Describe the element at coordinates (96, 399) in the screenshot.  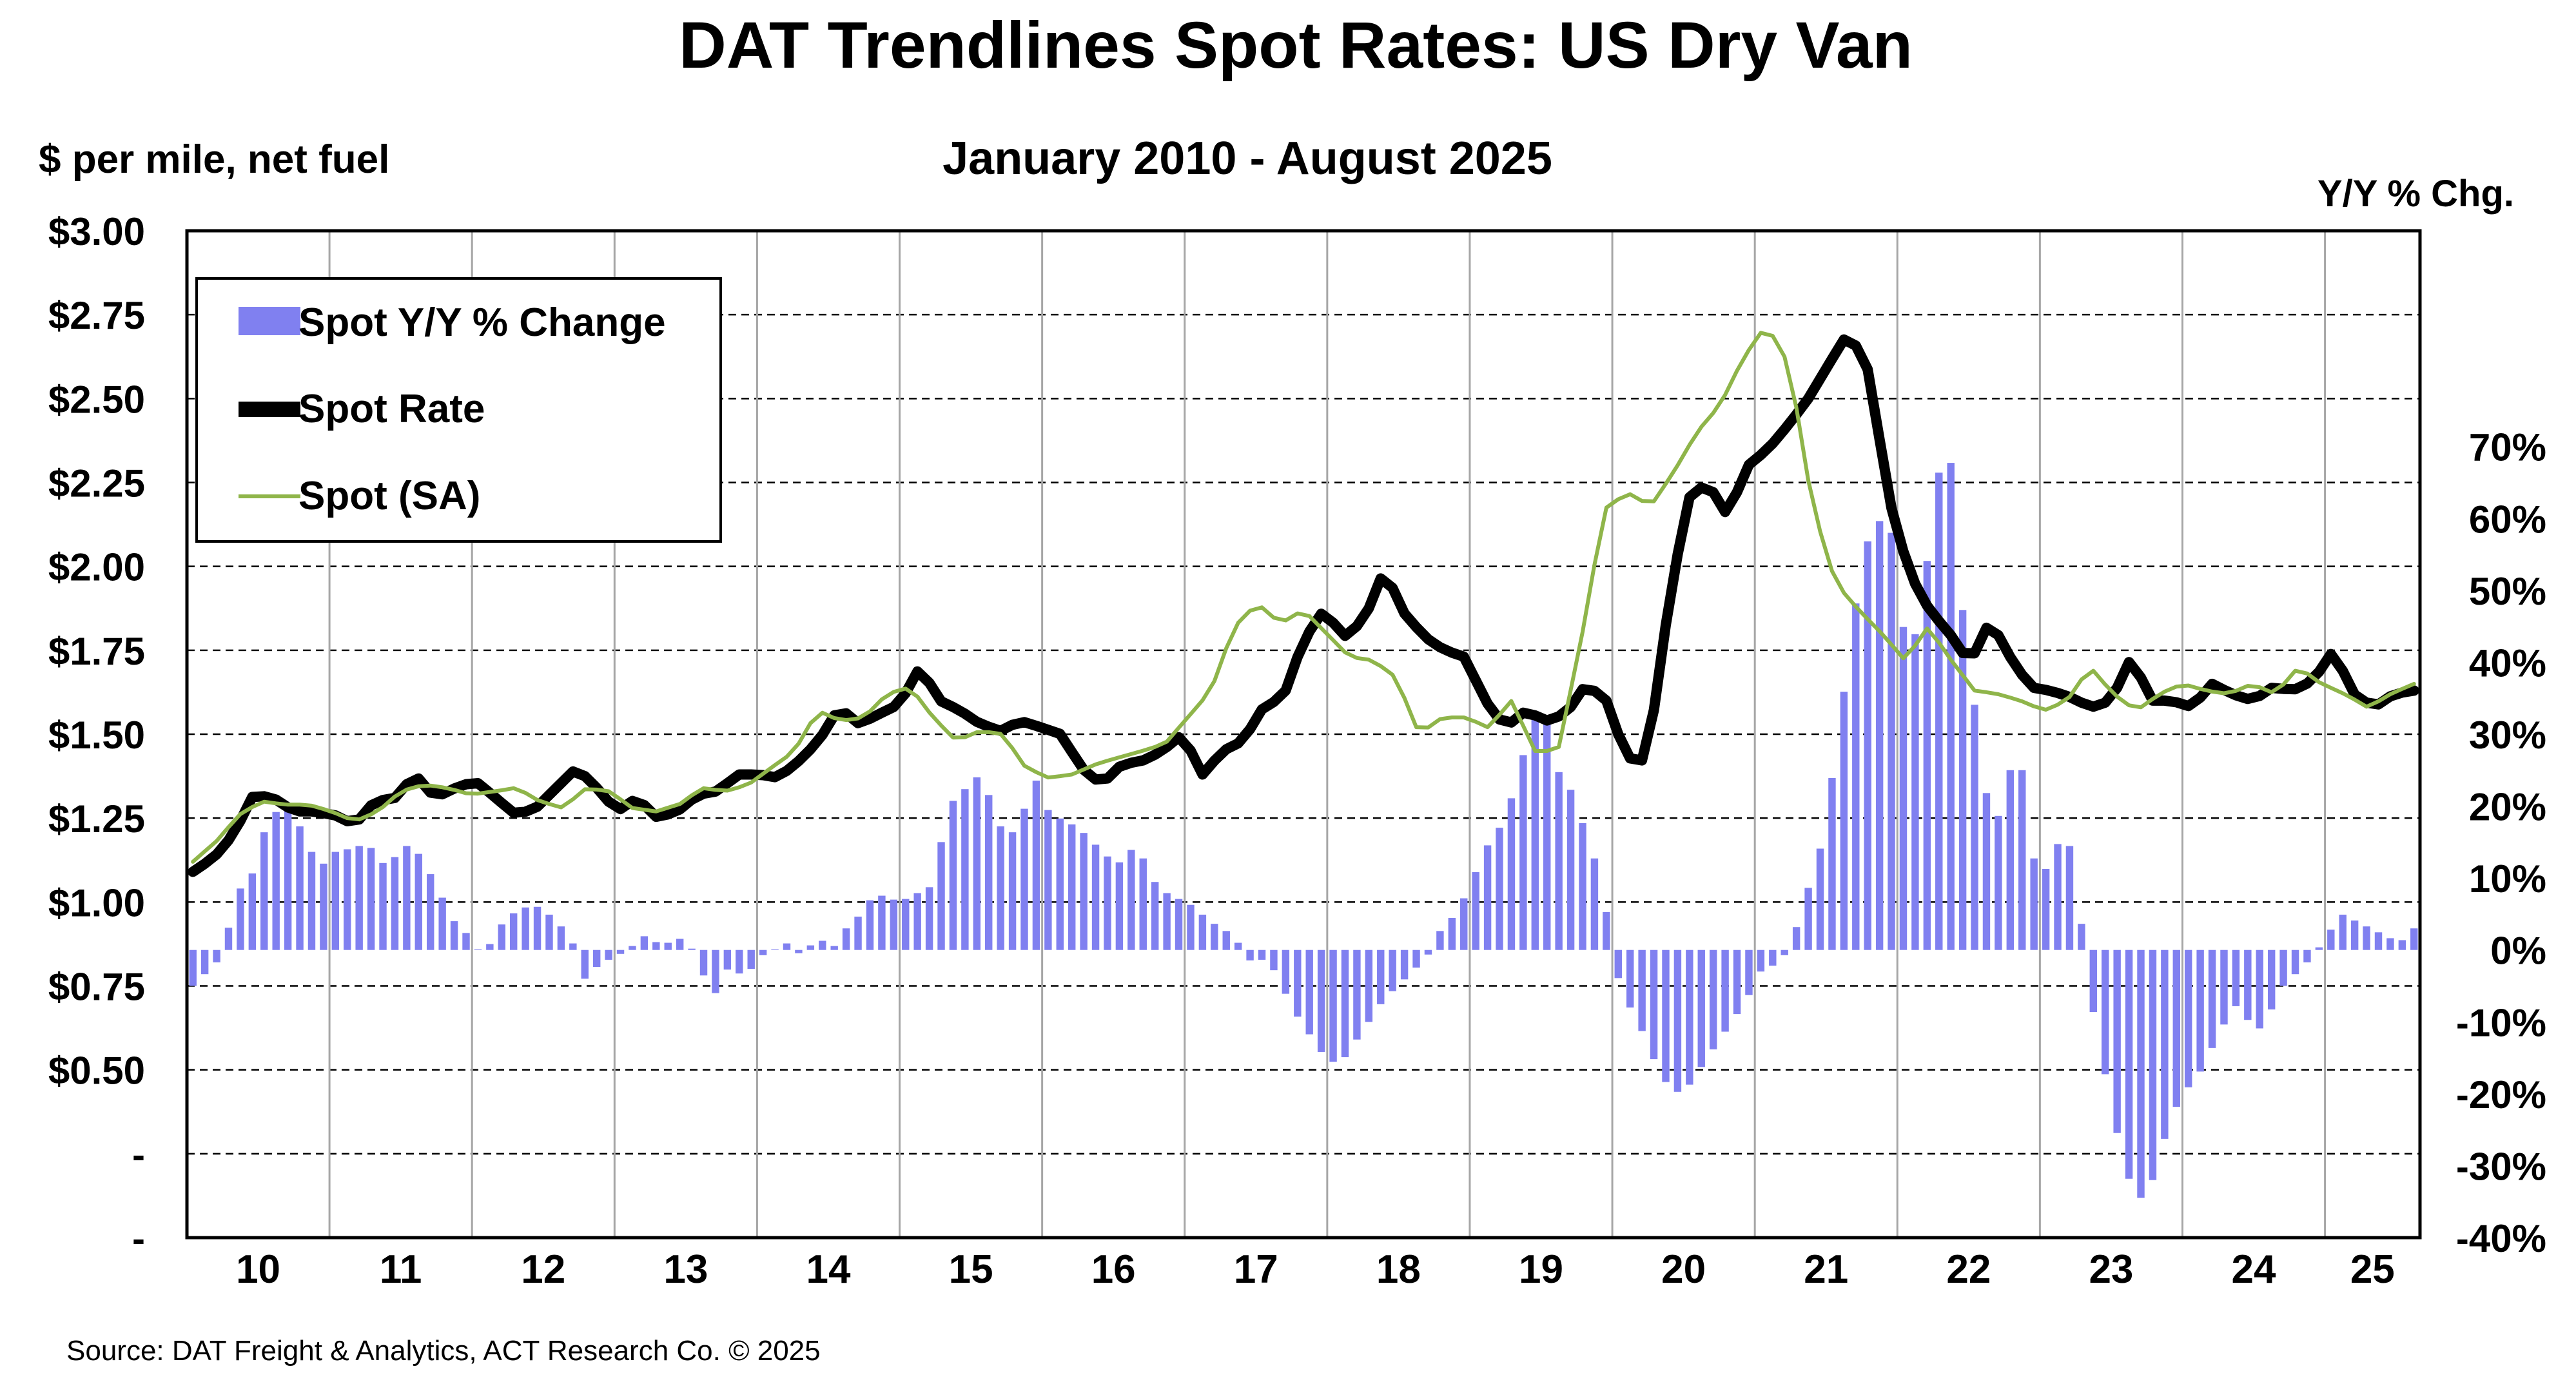
I see `left-tick-label: $2.50` at that location.